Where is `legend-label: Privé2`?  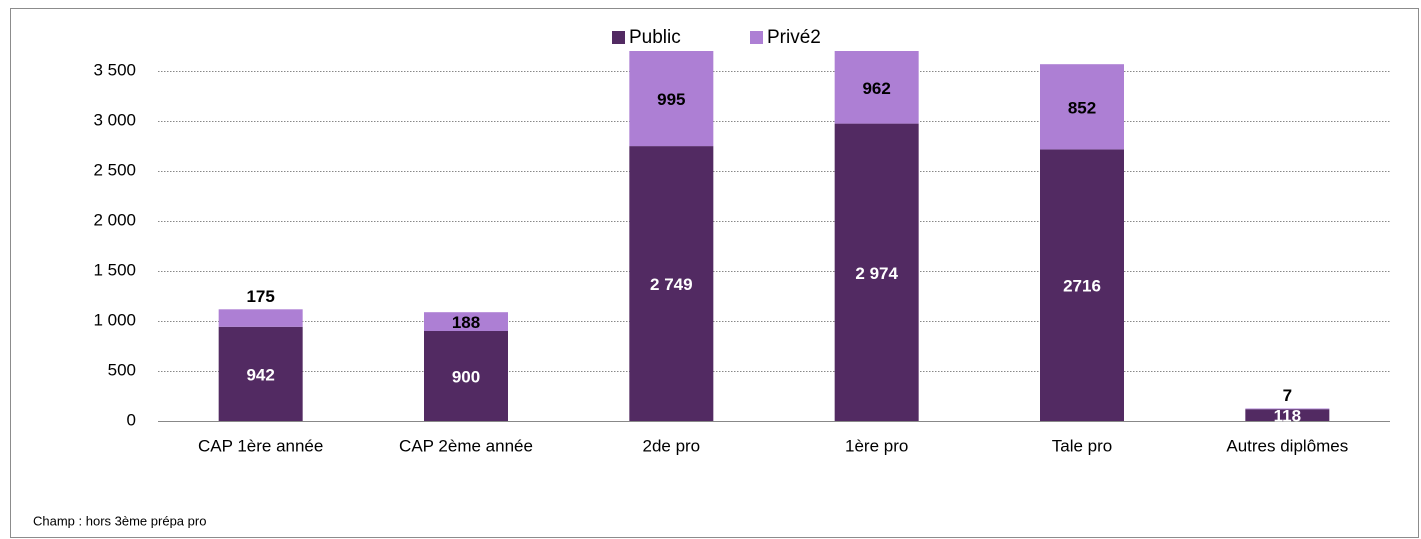 legend-label: Privé2 is located at coordinates (794, 37).